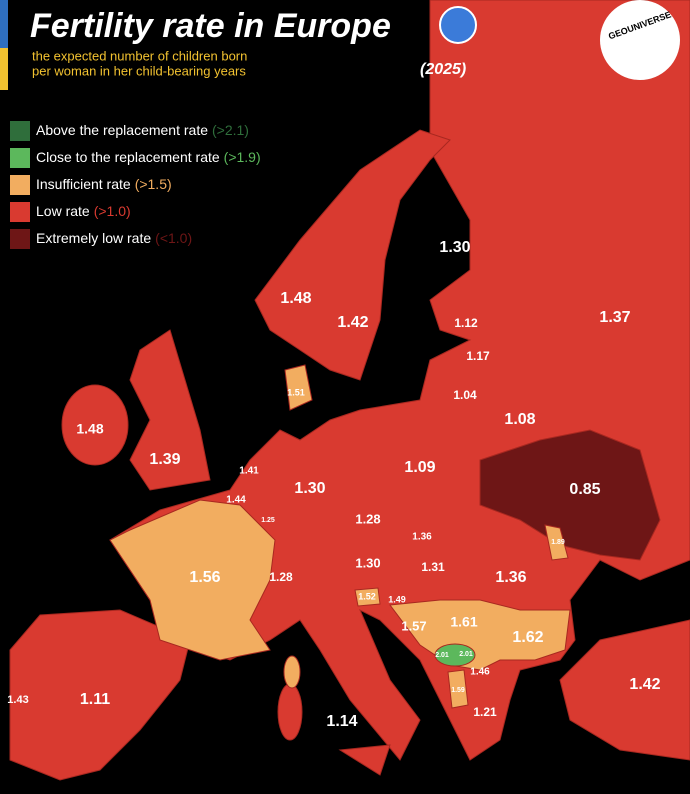  I want to click on country-value: 1.56, so click(204, 577).